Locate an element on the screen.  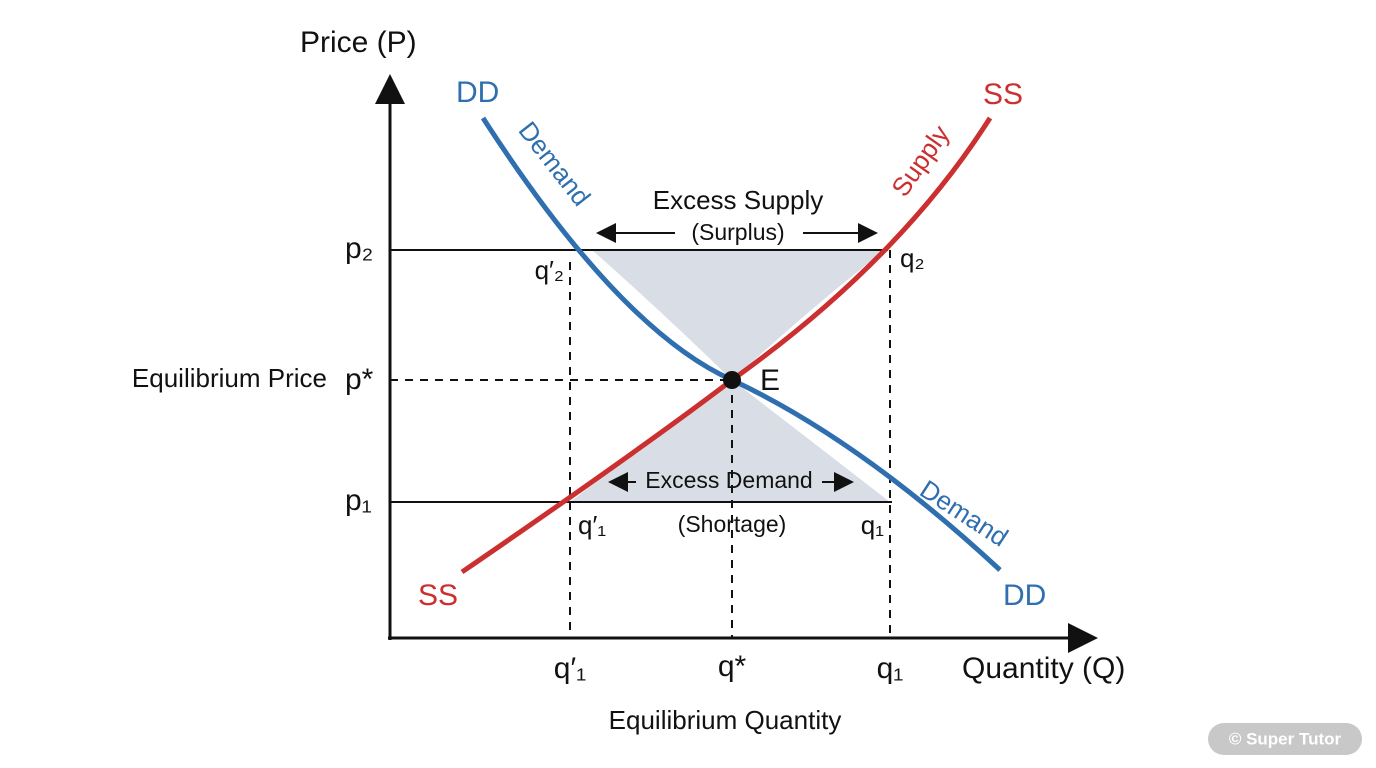
equilibrium-quantity-label: Equilibrium Quantity is located at coordinates (725, 720).